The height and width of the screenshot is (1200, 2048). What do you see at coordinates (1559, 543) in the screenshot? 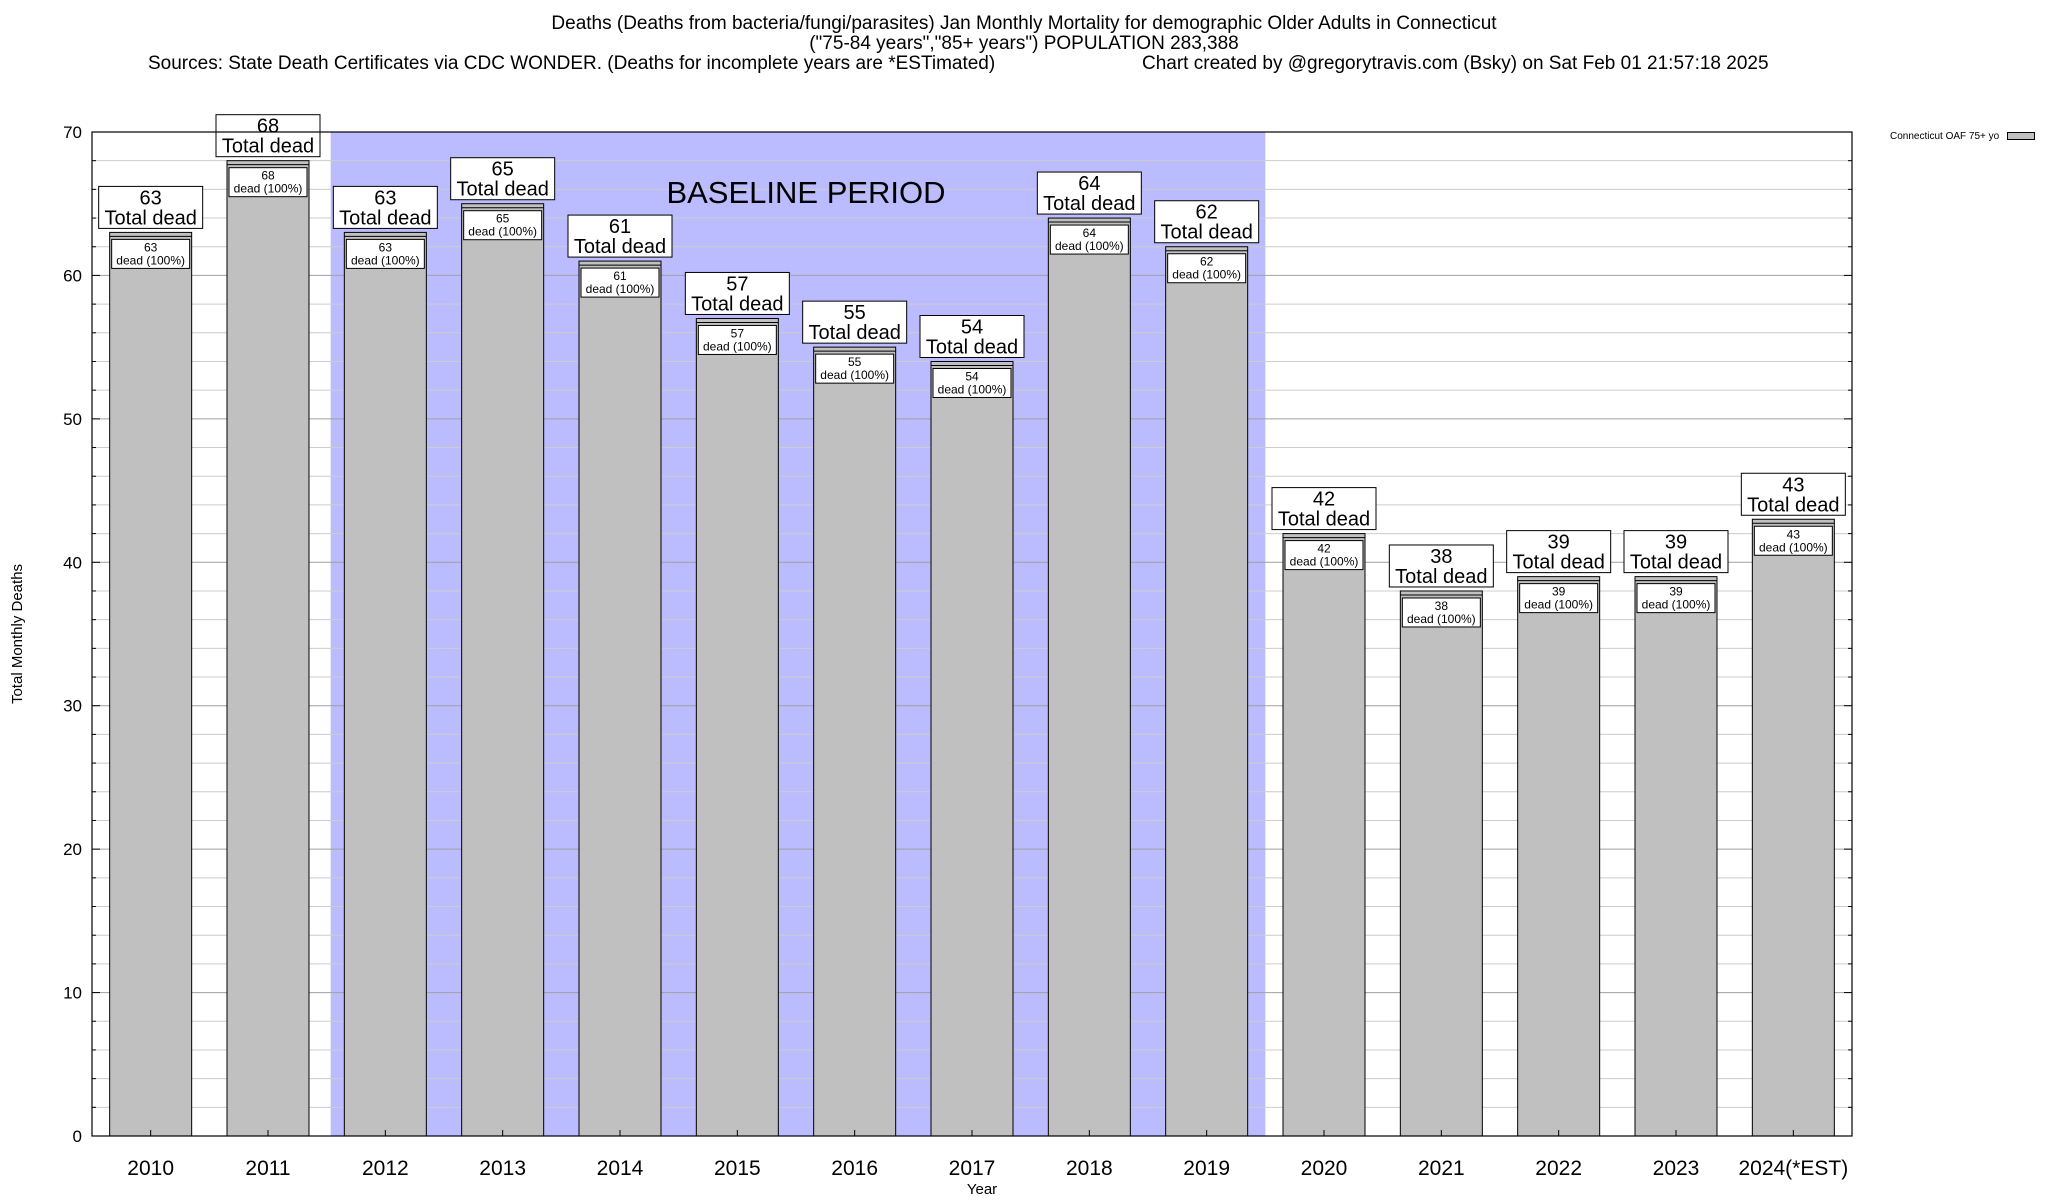
I see `bar-top-value: 39` at bounding box center [1559, 543].